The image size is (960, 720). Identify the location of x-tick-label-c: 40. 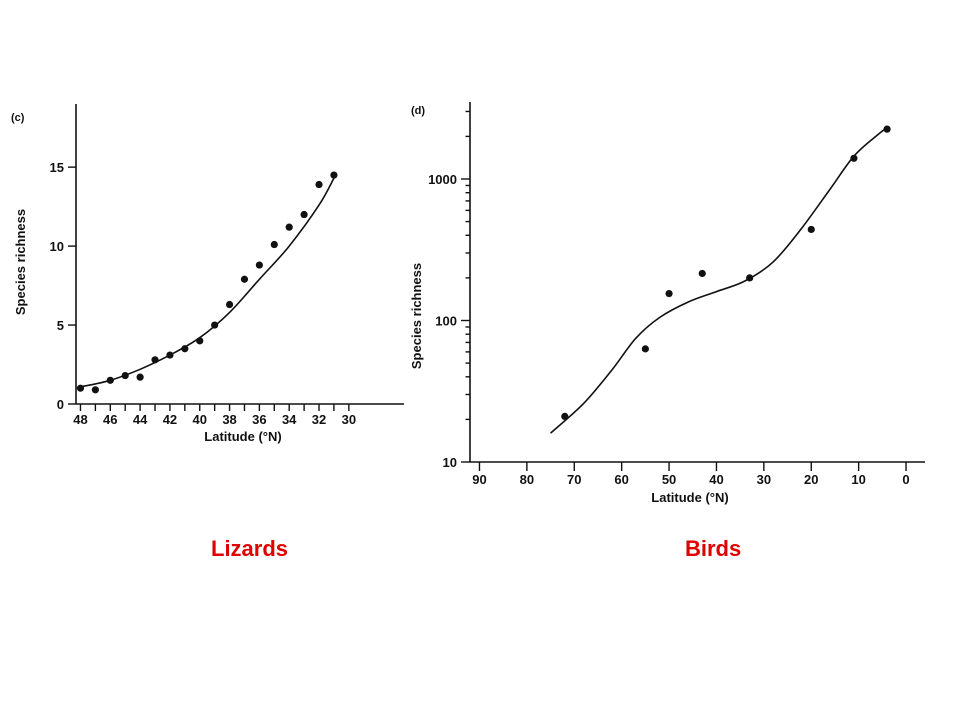
(200, 419).